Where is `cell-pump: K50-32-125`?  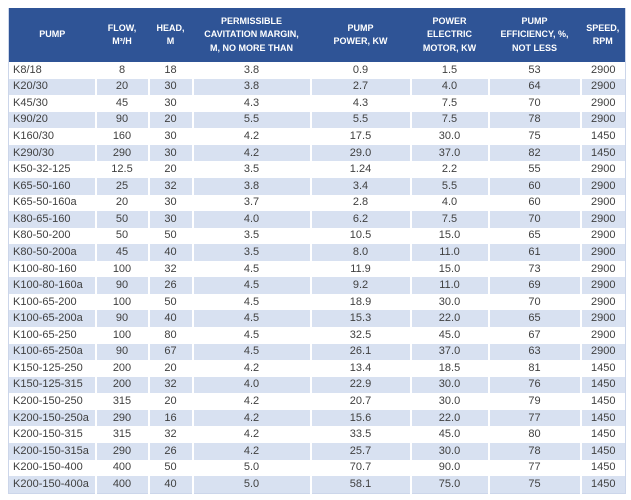
cell-pump: K50-32-125 is located at coordinates (52, 169).